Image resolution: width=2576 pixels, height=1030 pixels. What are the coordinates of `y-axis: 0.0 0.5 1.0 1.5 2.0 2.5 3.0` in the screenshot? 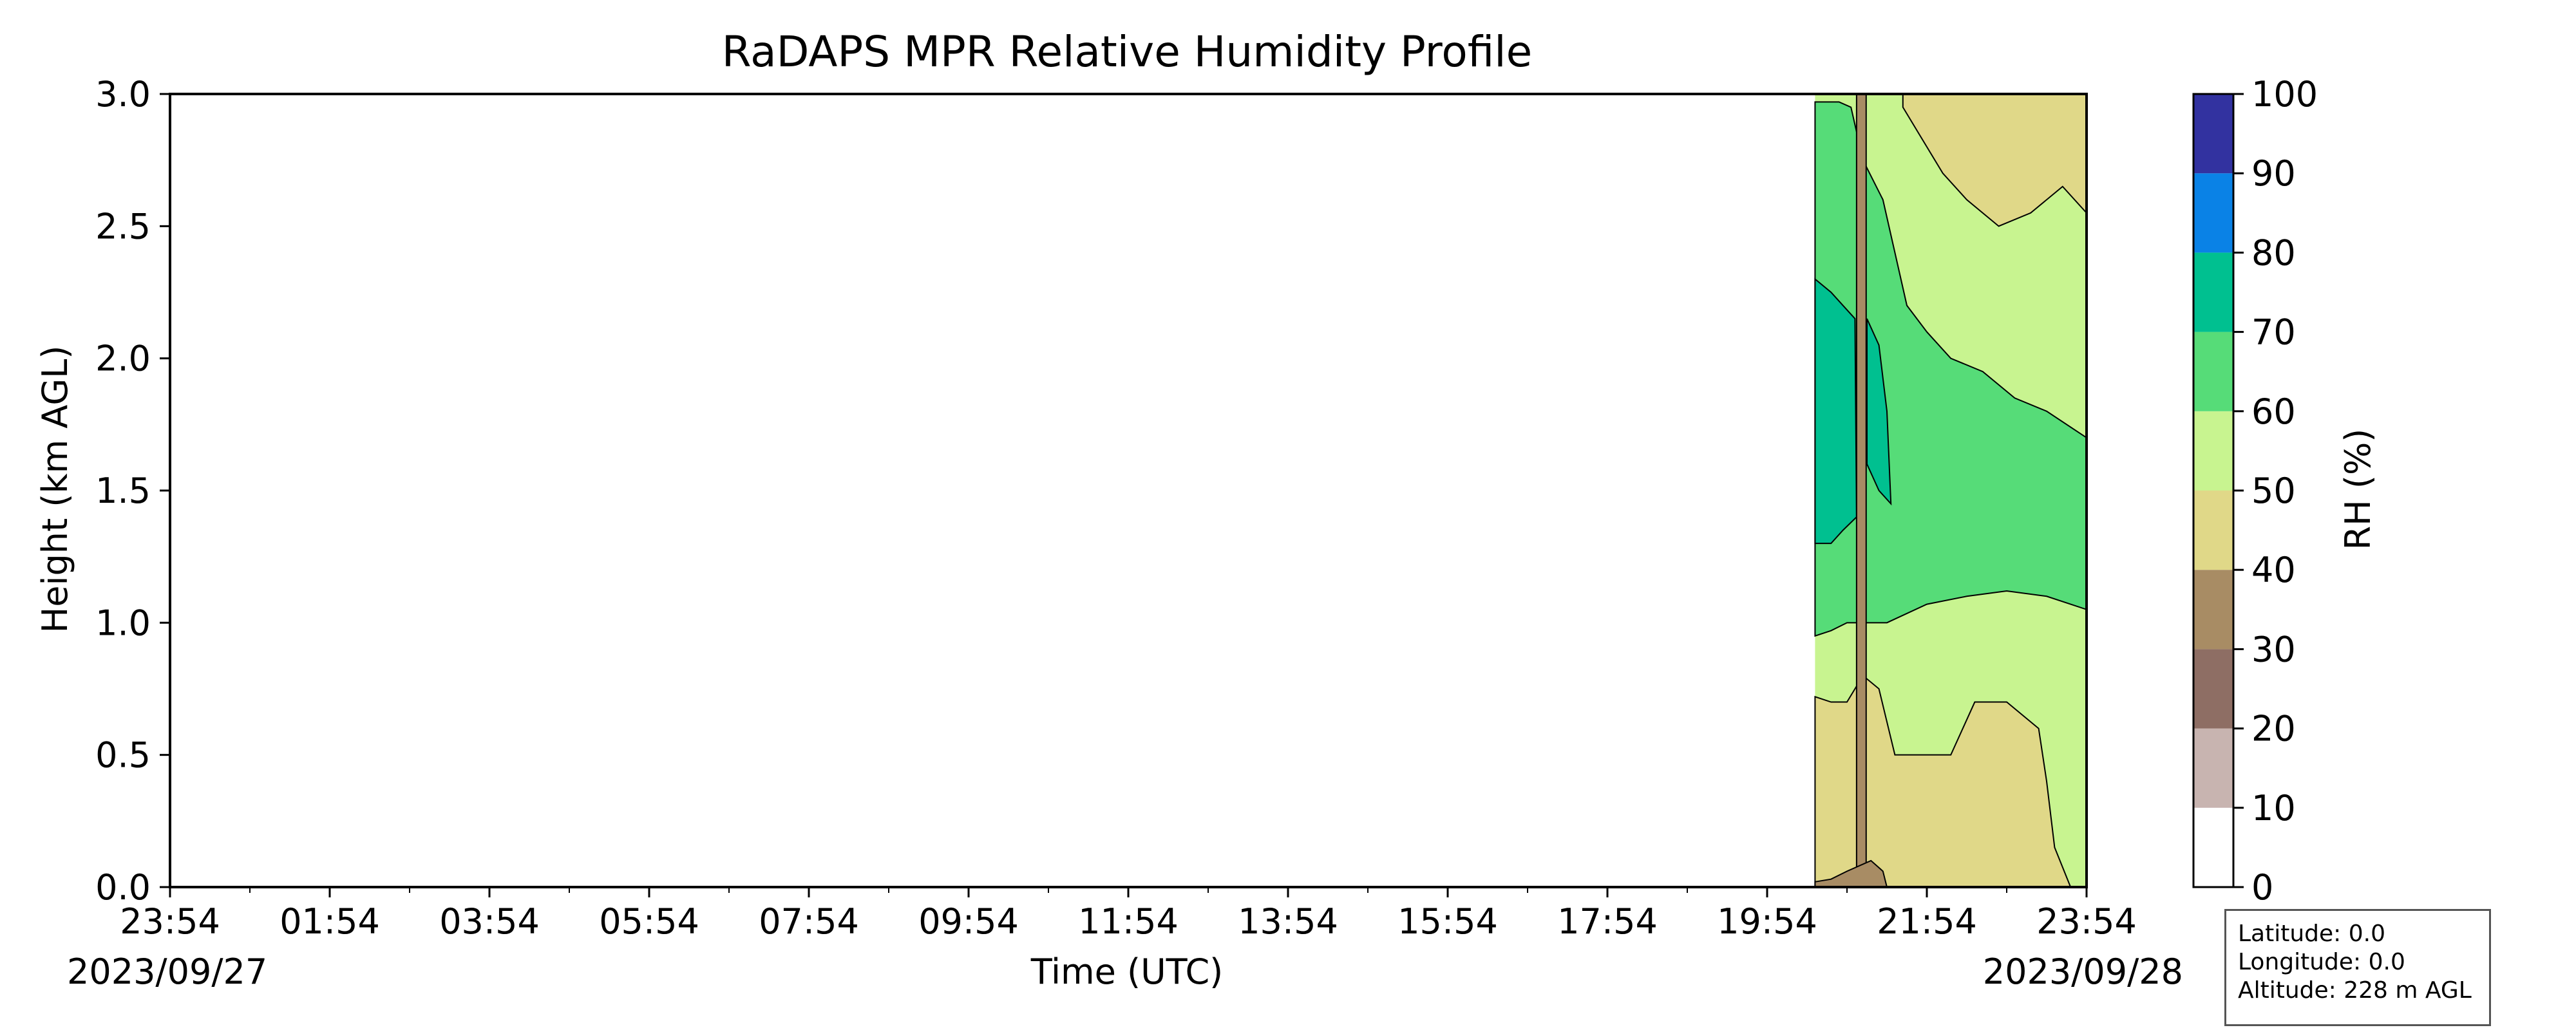 It's located at (132, 491).